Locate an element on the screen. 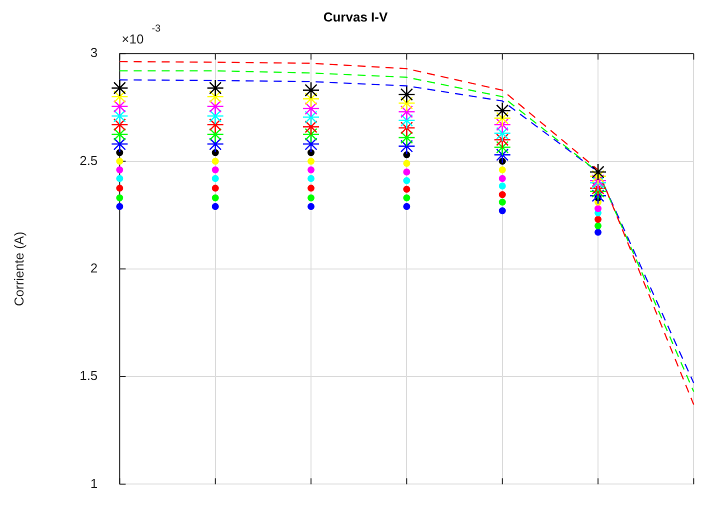 Image resolution: width=703 pixels, height=514 pixels. y-axis-title: Corriente (A) is located at coordinates (18, 269).